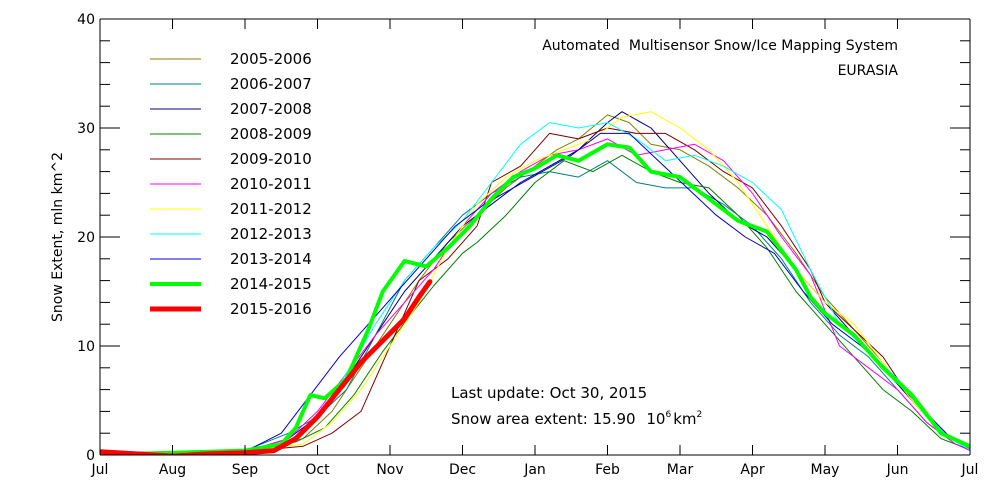  I want to click on x-tick-label: Mar, so click(680, 470).